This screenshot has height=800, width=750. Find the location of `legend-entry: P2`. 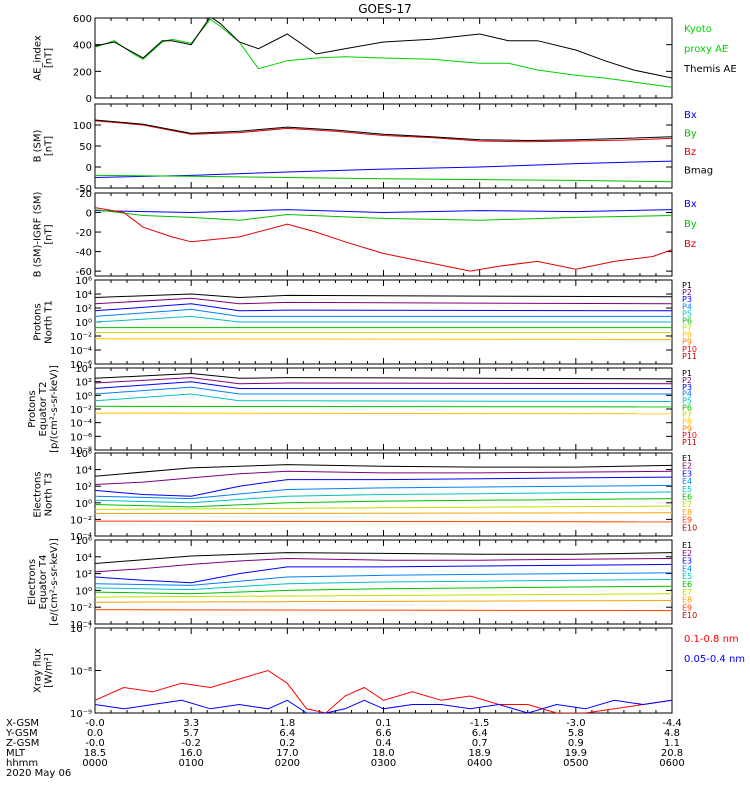

legend-entry: P2 is located at coordinates (687, 292).